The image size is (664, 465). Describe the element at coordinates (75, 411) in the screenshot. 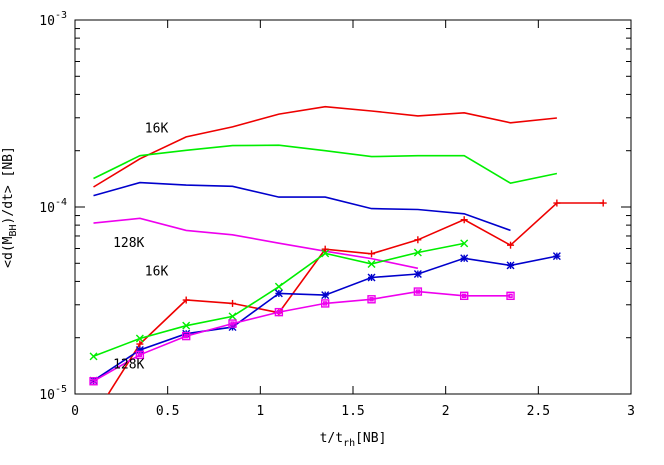

I see `x-tick-label: 0` at that location.